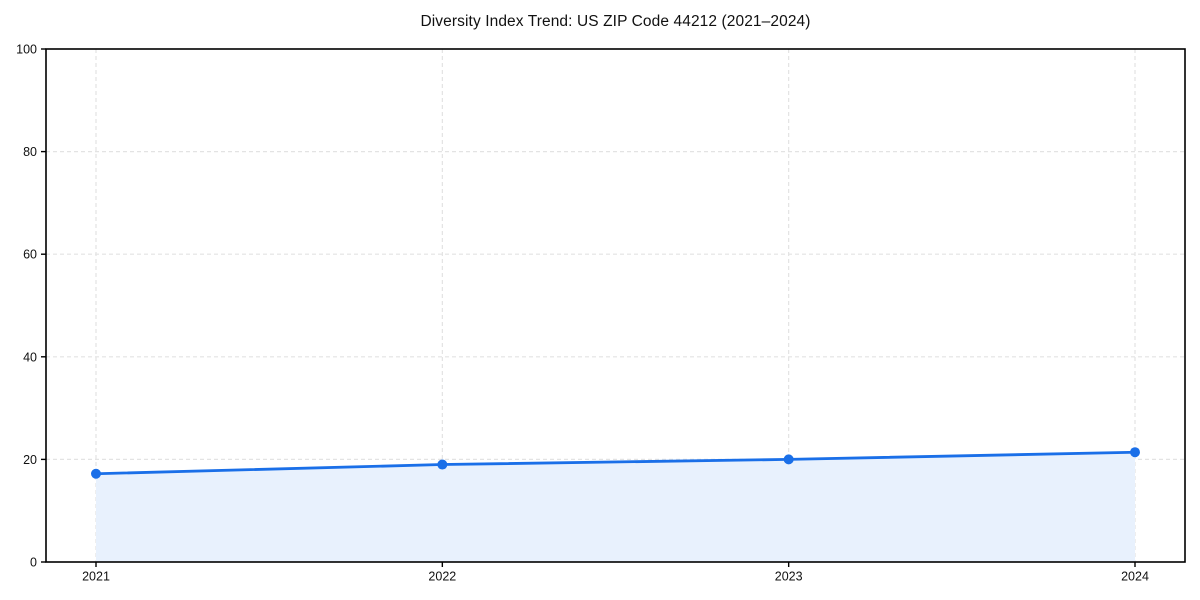  What do you see at coordinates (30, 357) in the screenshot?
I see `y-tick-label: 40` at bounding box center [30, 357].